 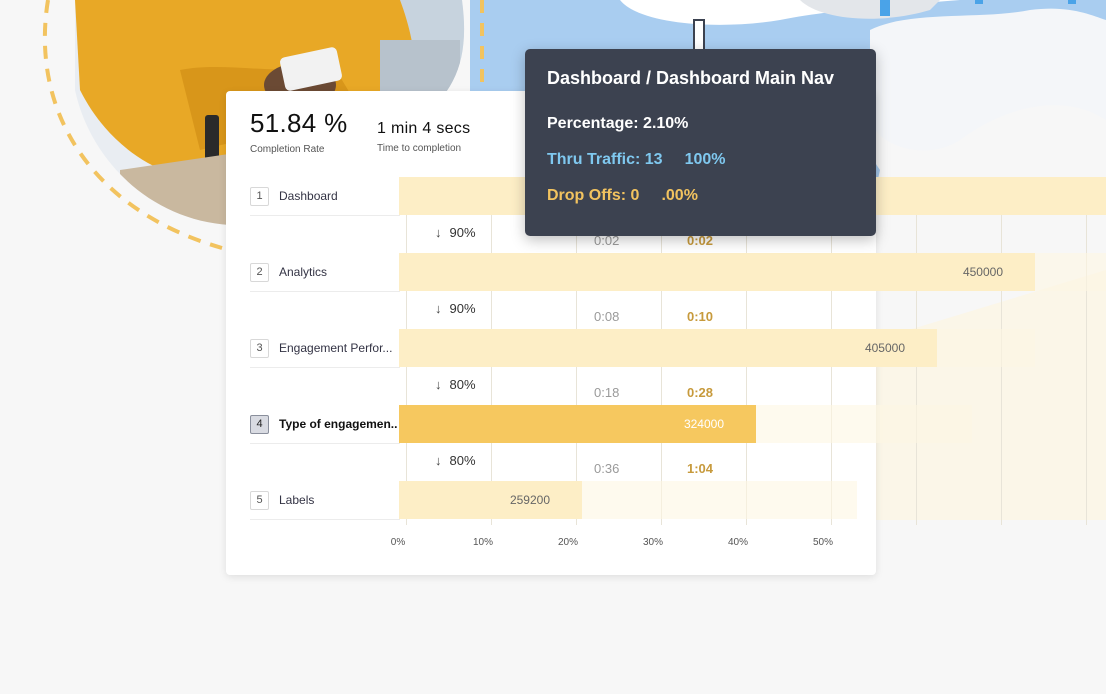 What do you see at coordinates (607, 392) in the screenshot?
I see `transition-time-avg: 0:18` at bounding box center [607, 392].